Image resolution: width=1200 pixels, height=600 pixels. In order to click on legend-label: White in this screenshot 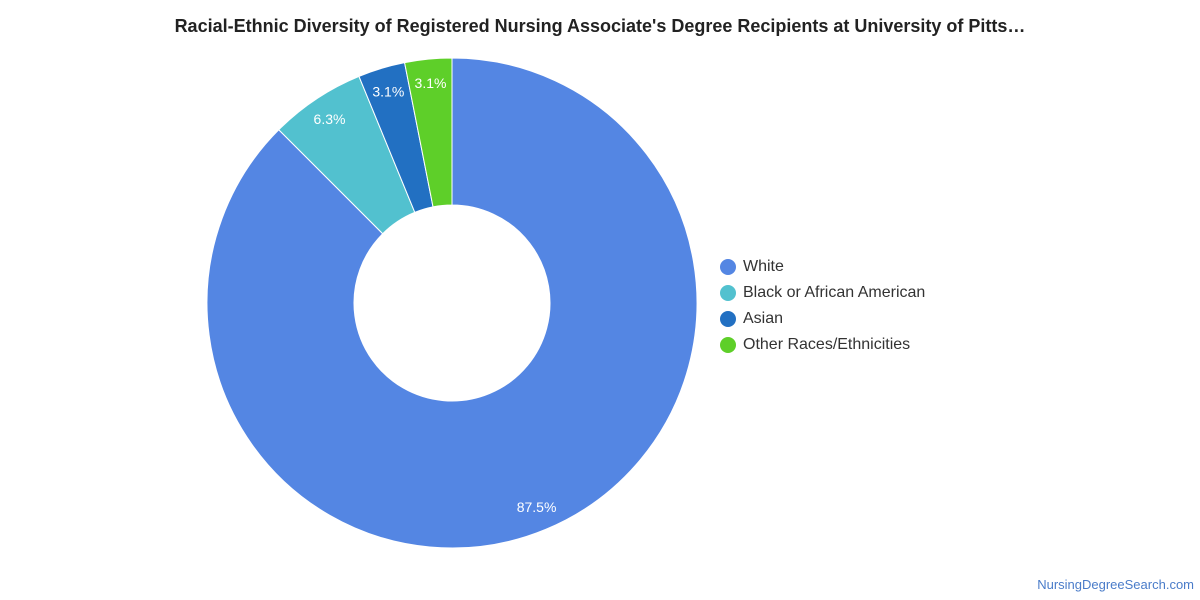, I will do `click(763, 266)`.